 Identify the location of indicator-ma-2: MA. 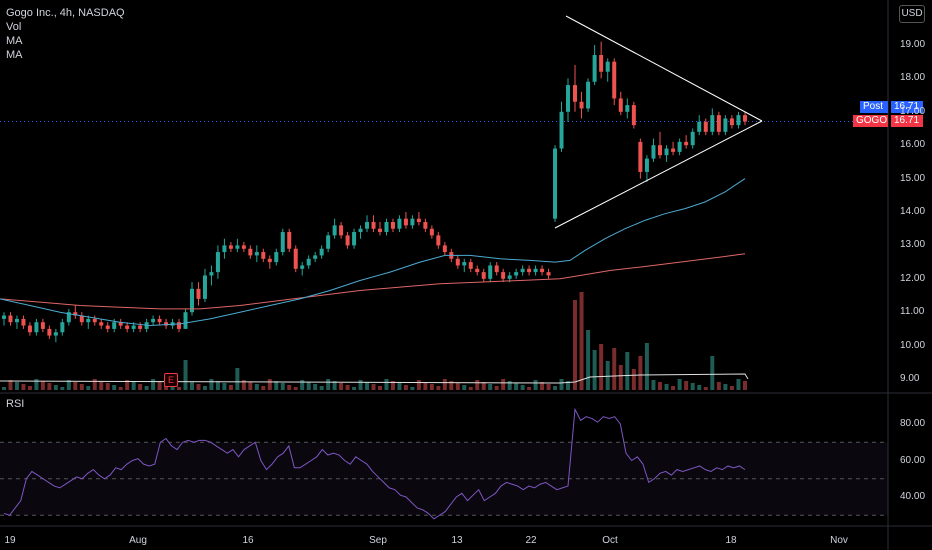
(14, 55).